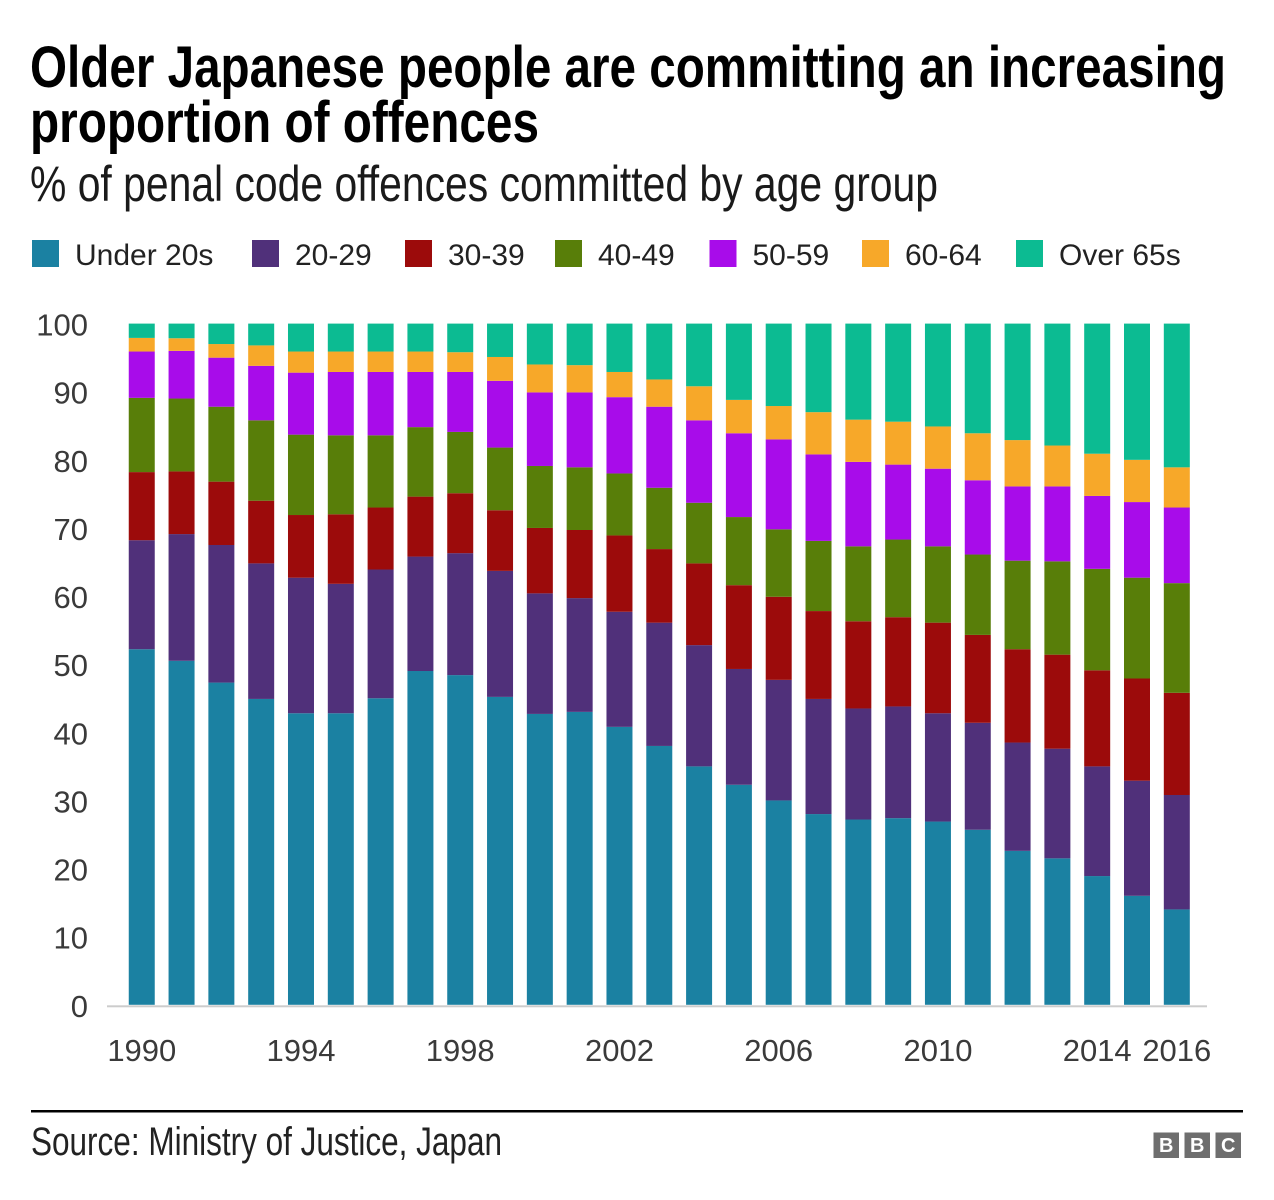 This screenshot has height=1200, width=1274. Describe the element at coordinates (486, 255) in the screenshot. I see `svg-text: 30-39` at that location.